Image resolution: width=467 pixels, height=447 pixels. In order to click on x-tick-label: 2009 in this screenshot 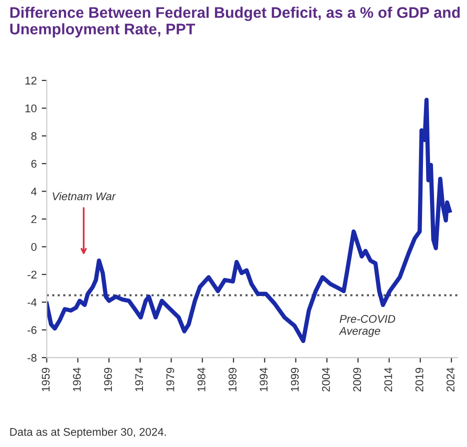, I will do `click(357, 380)`.